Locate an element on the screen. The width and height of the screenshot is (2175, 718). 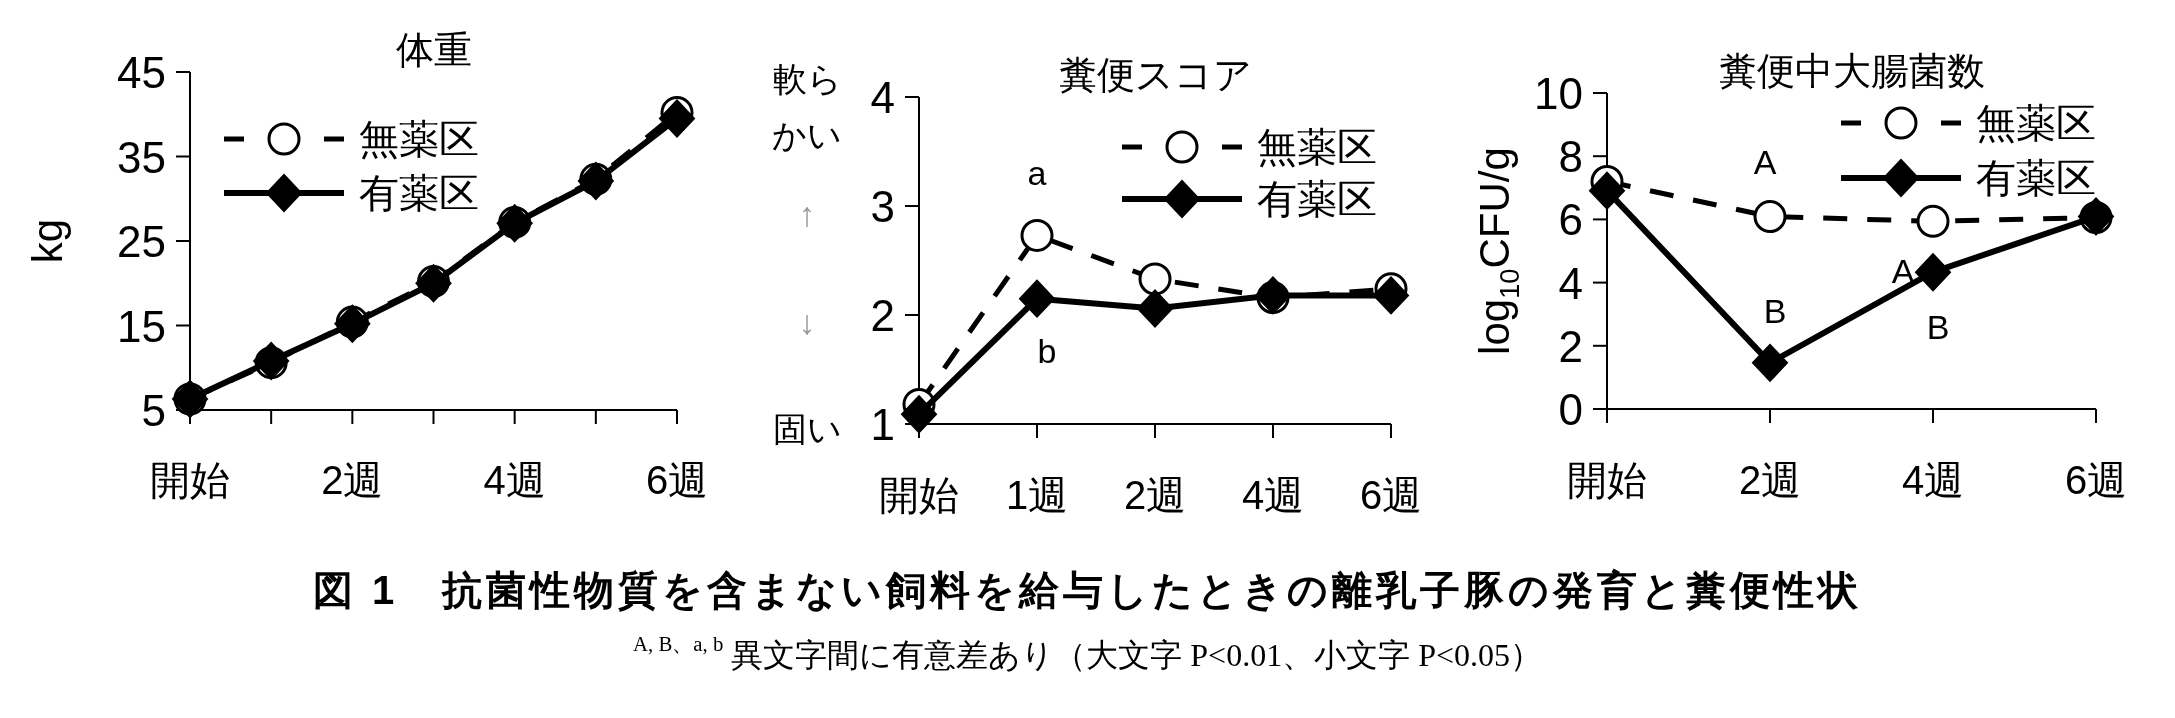
y-tick-label: 8 is located at coordinates (1570, 156).